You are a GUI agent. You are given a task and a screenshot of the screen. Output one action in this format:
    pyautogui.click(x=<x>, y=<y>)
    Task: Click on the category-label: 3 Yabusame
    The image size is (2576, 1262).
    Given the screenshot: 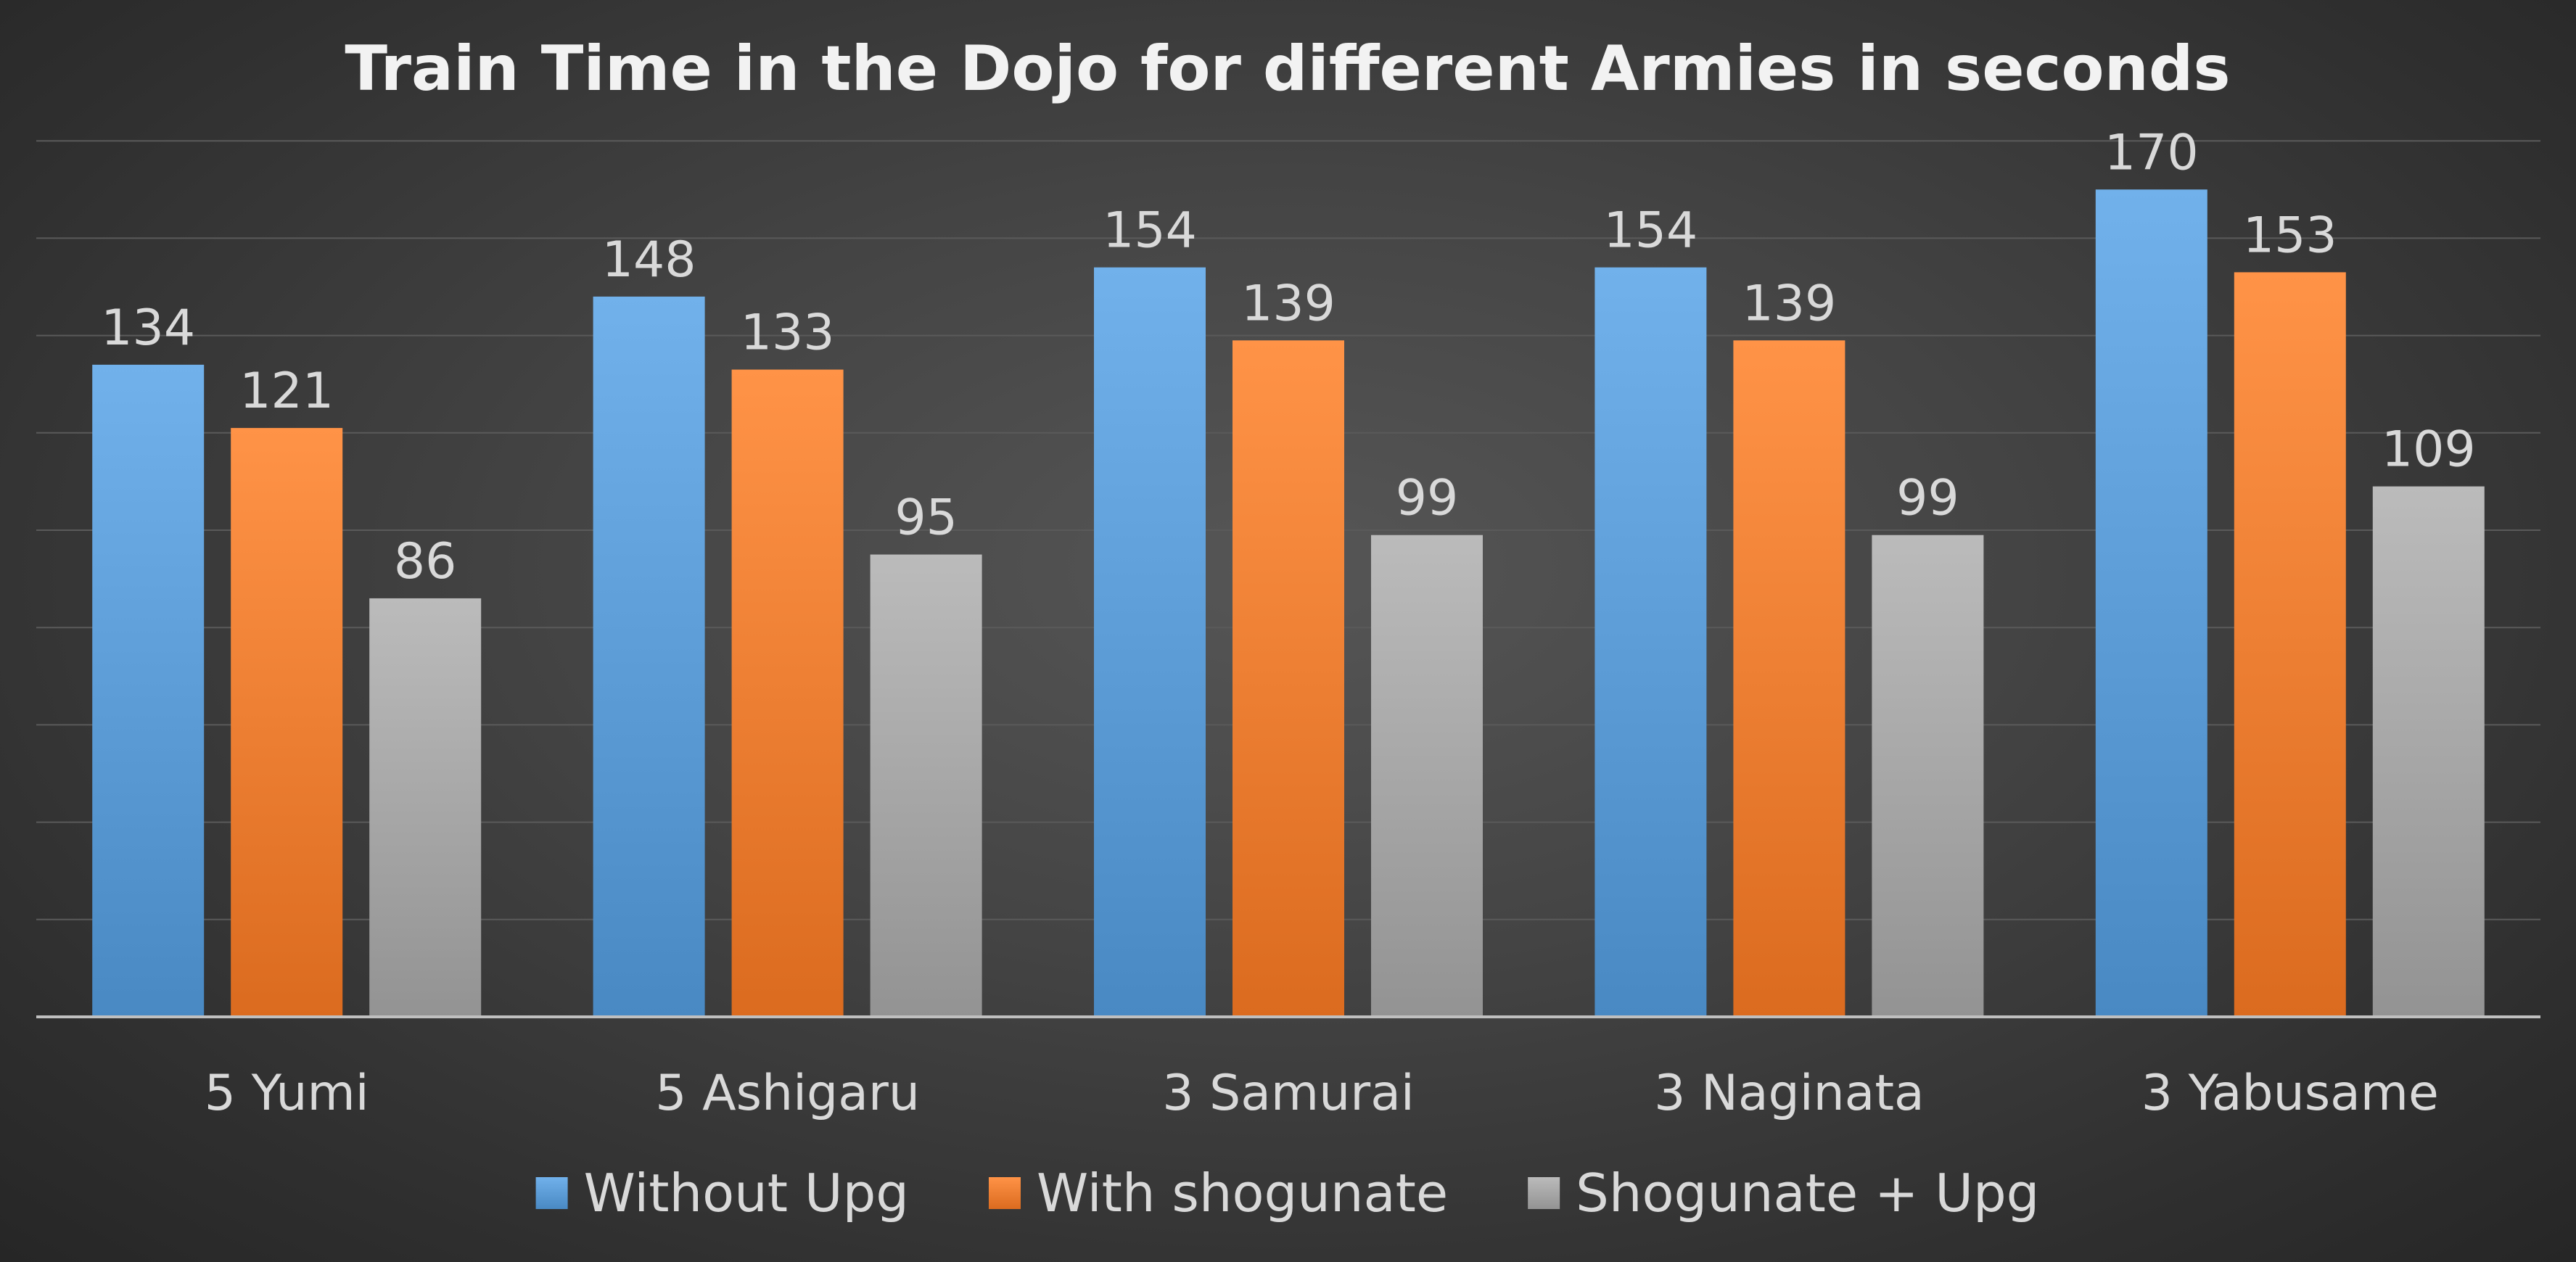 What is the action you would take?
    pyautogui.click(x=2290, y=1093)
    